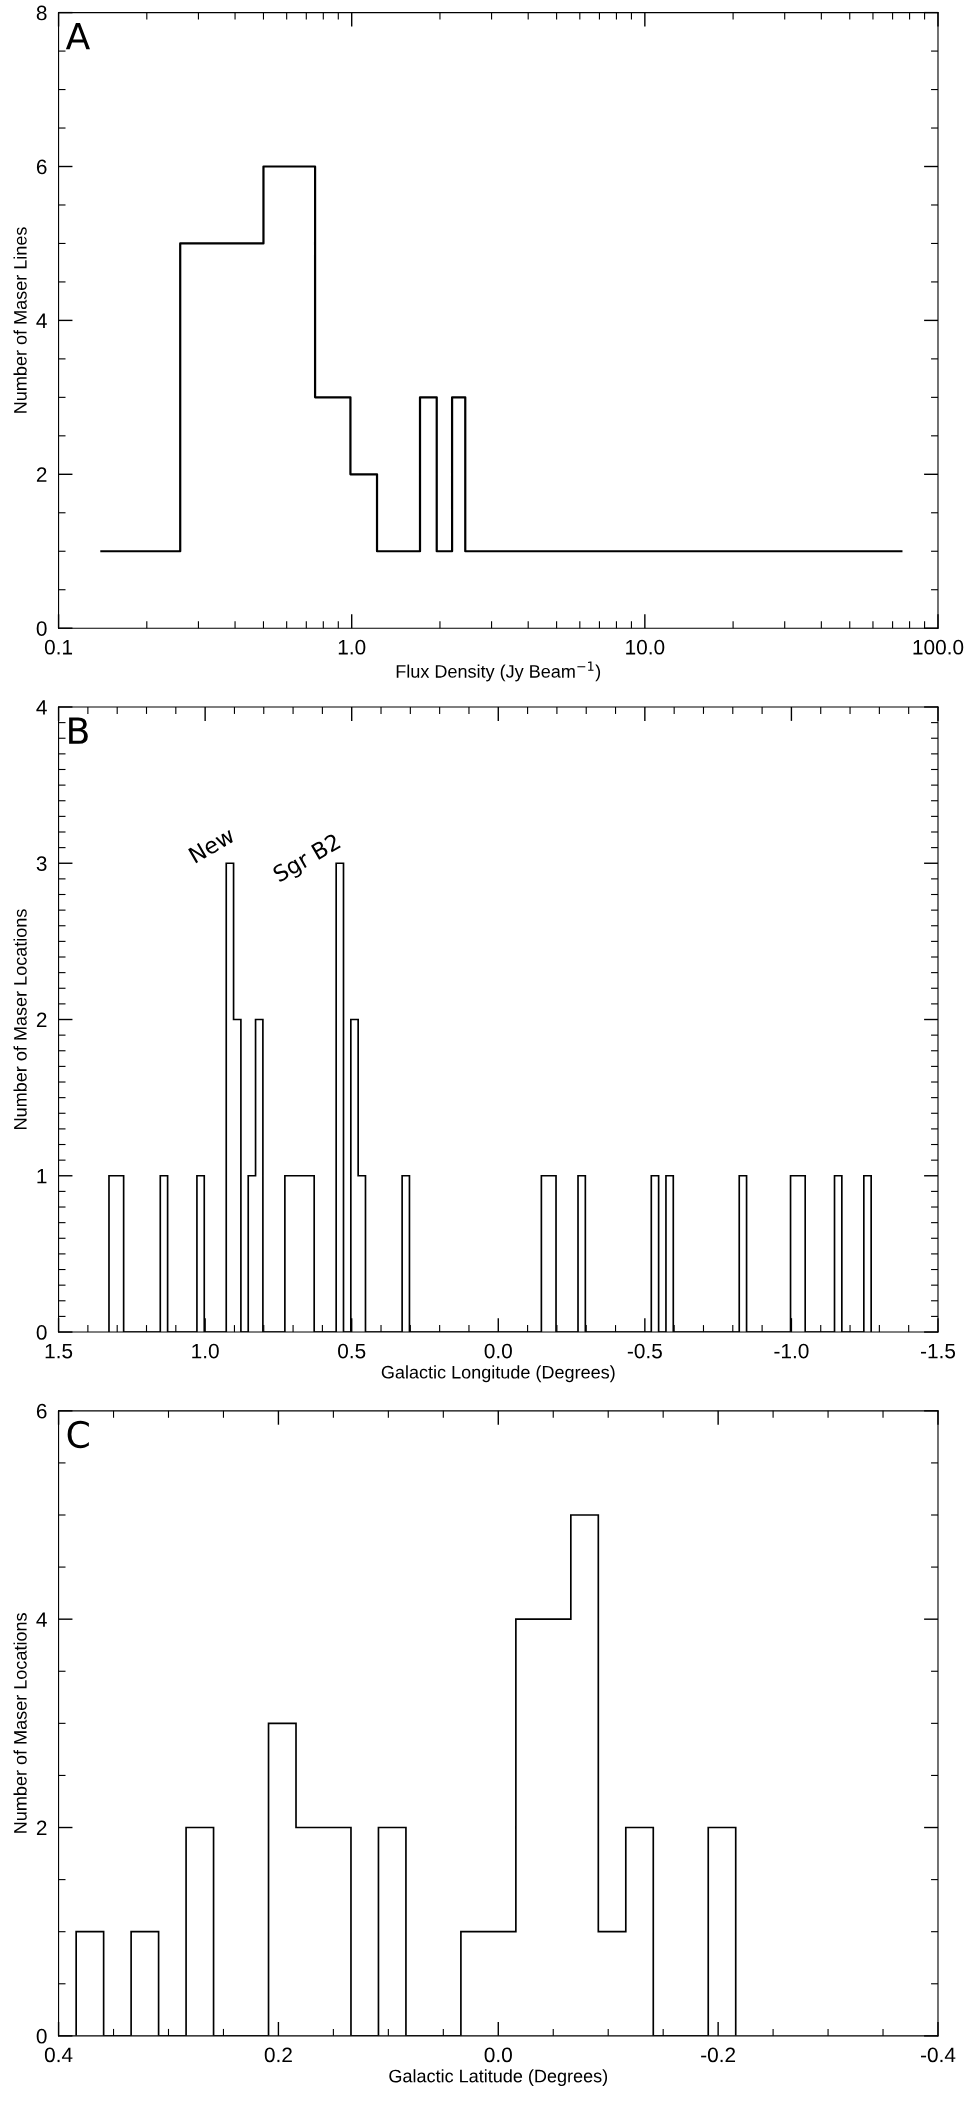 The height and width of the screenshot is (2101, 968). Describe the element at coordinates (58, 2055) in the screenshot. I see `x-tick-label: 0.4` at that location.